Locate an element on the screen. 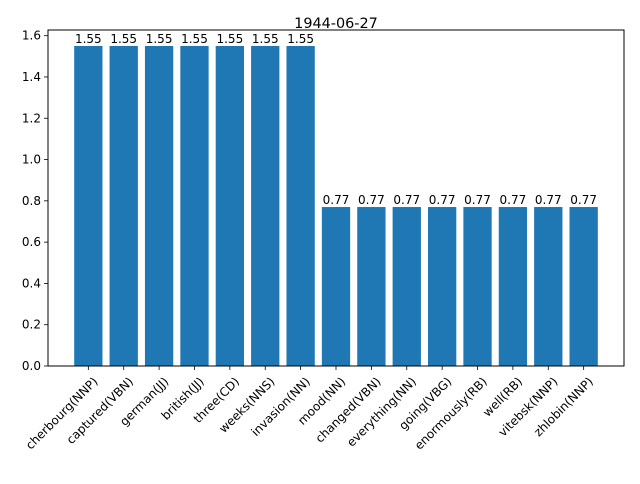  bar-value-label-10: 0.77 is located at coordinates (442, 200).